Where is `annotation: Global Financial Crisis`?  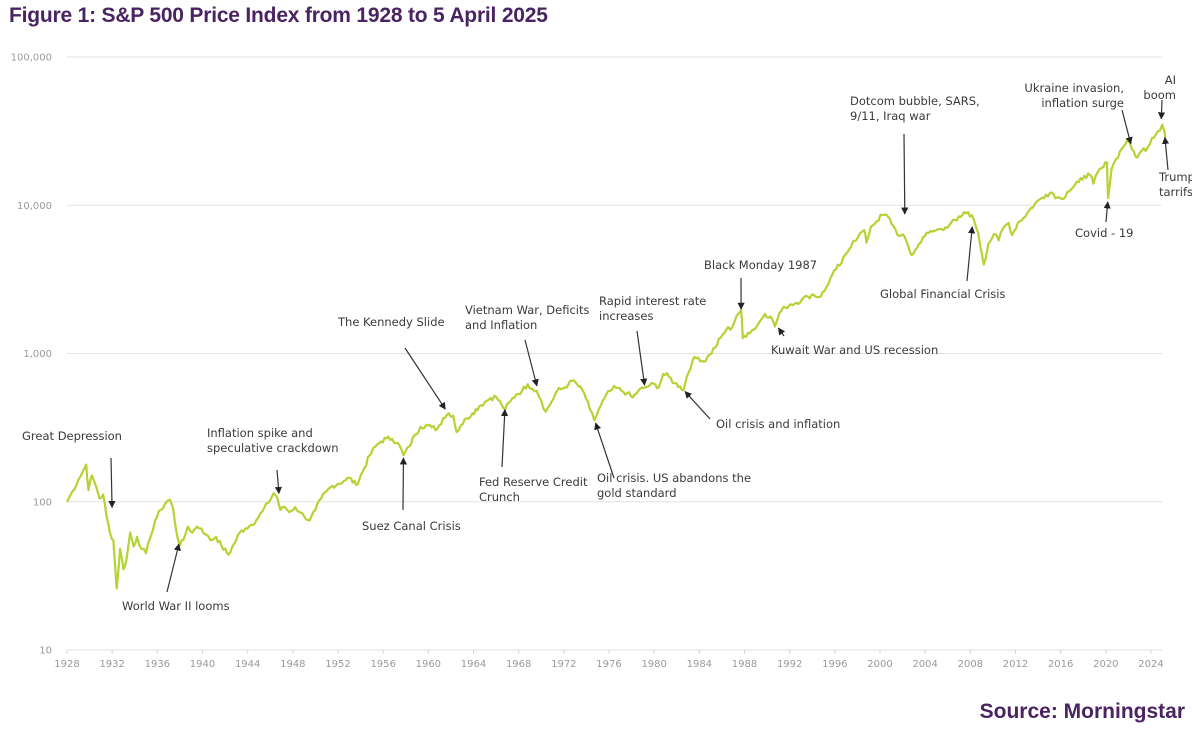 annotation: Global Financial Crisis is located at coordinates (942, 263).